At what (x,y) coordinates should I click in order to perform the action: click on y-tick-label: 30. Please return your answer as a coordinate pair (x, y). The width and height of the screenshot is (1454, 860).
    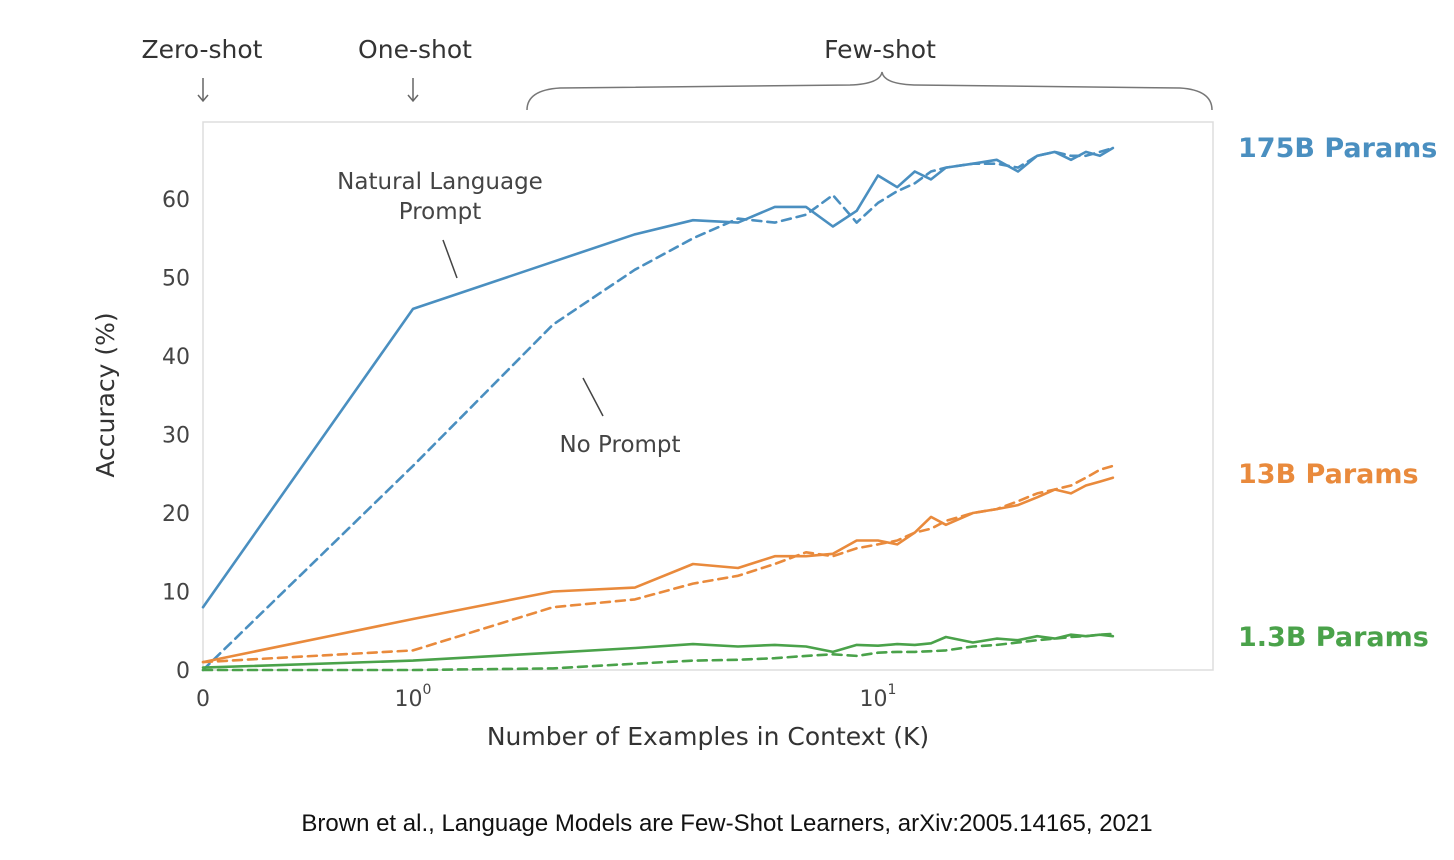
    Looking at the image, I should click on (176, 436).